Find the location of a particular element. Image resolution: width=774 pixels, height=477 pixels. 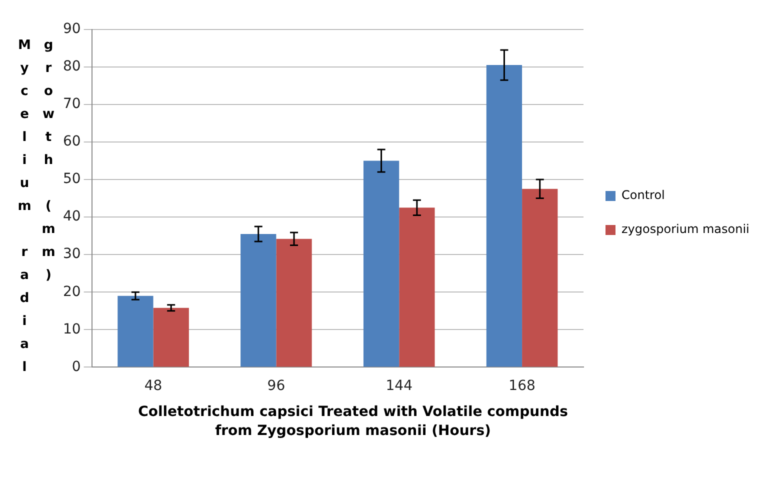

x-tick-label: 144 is located at coordinates (399, 386).